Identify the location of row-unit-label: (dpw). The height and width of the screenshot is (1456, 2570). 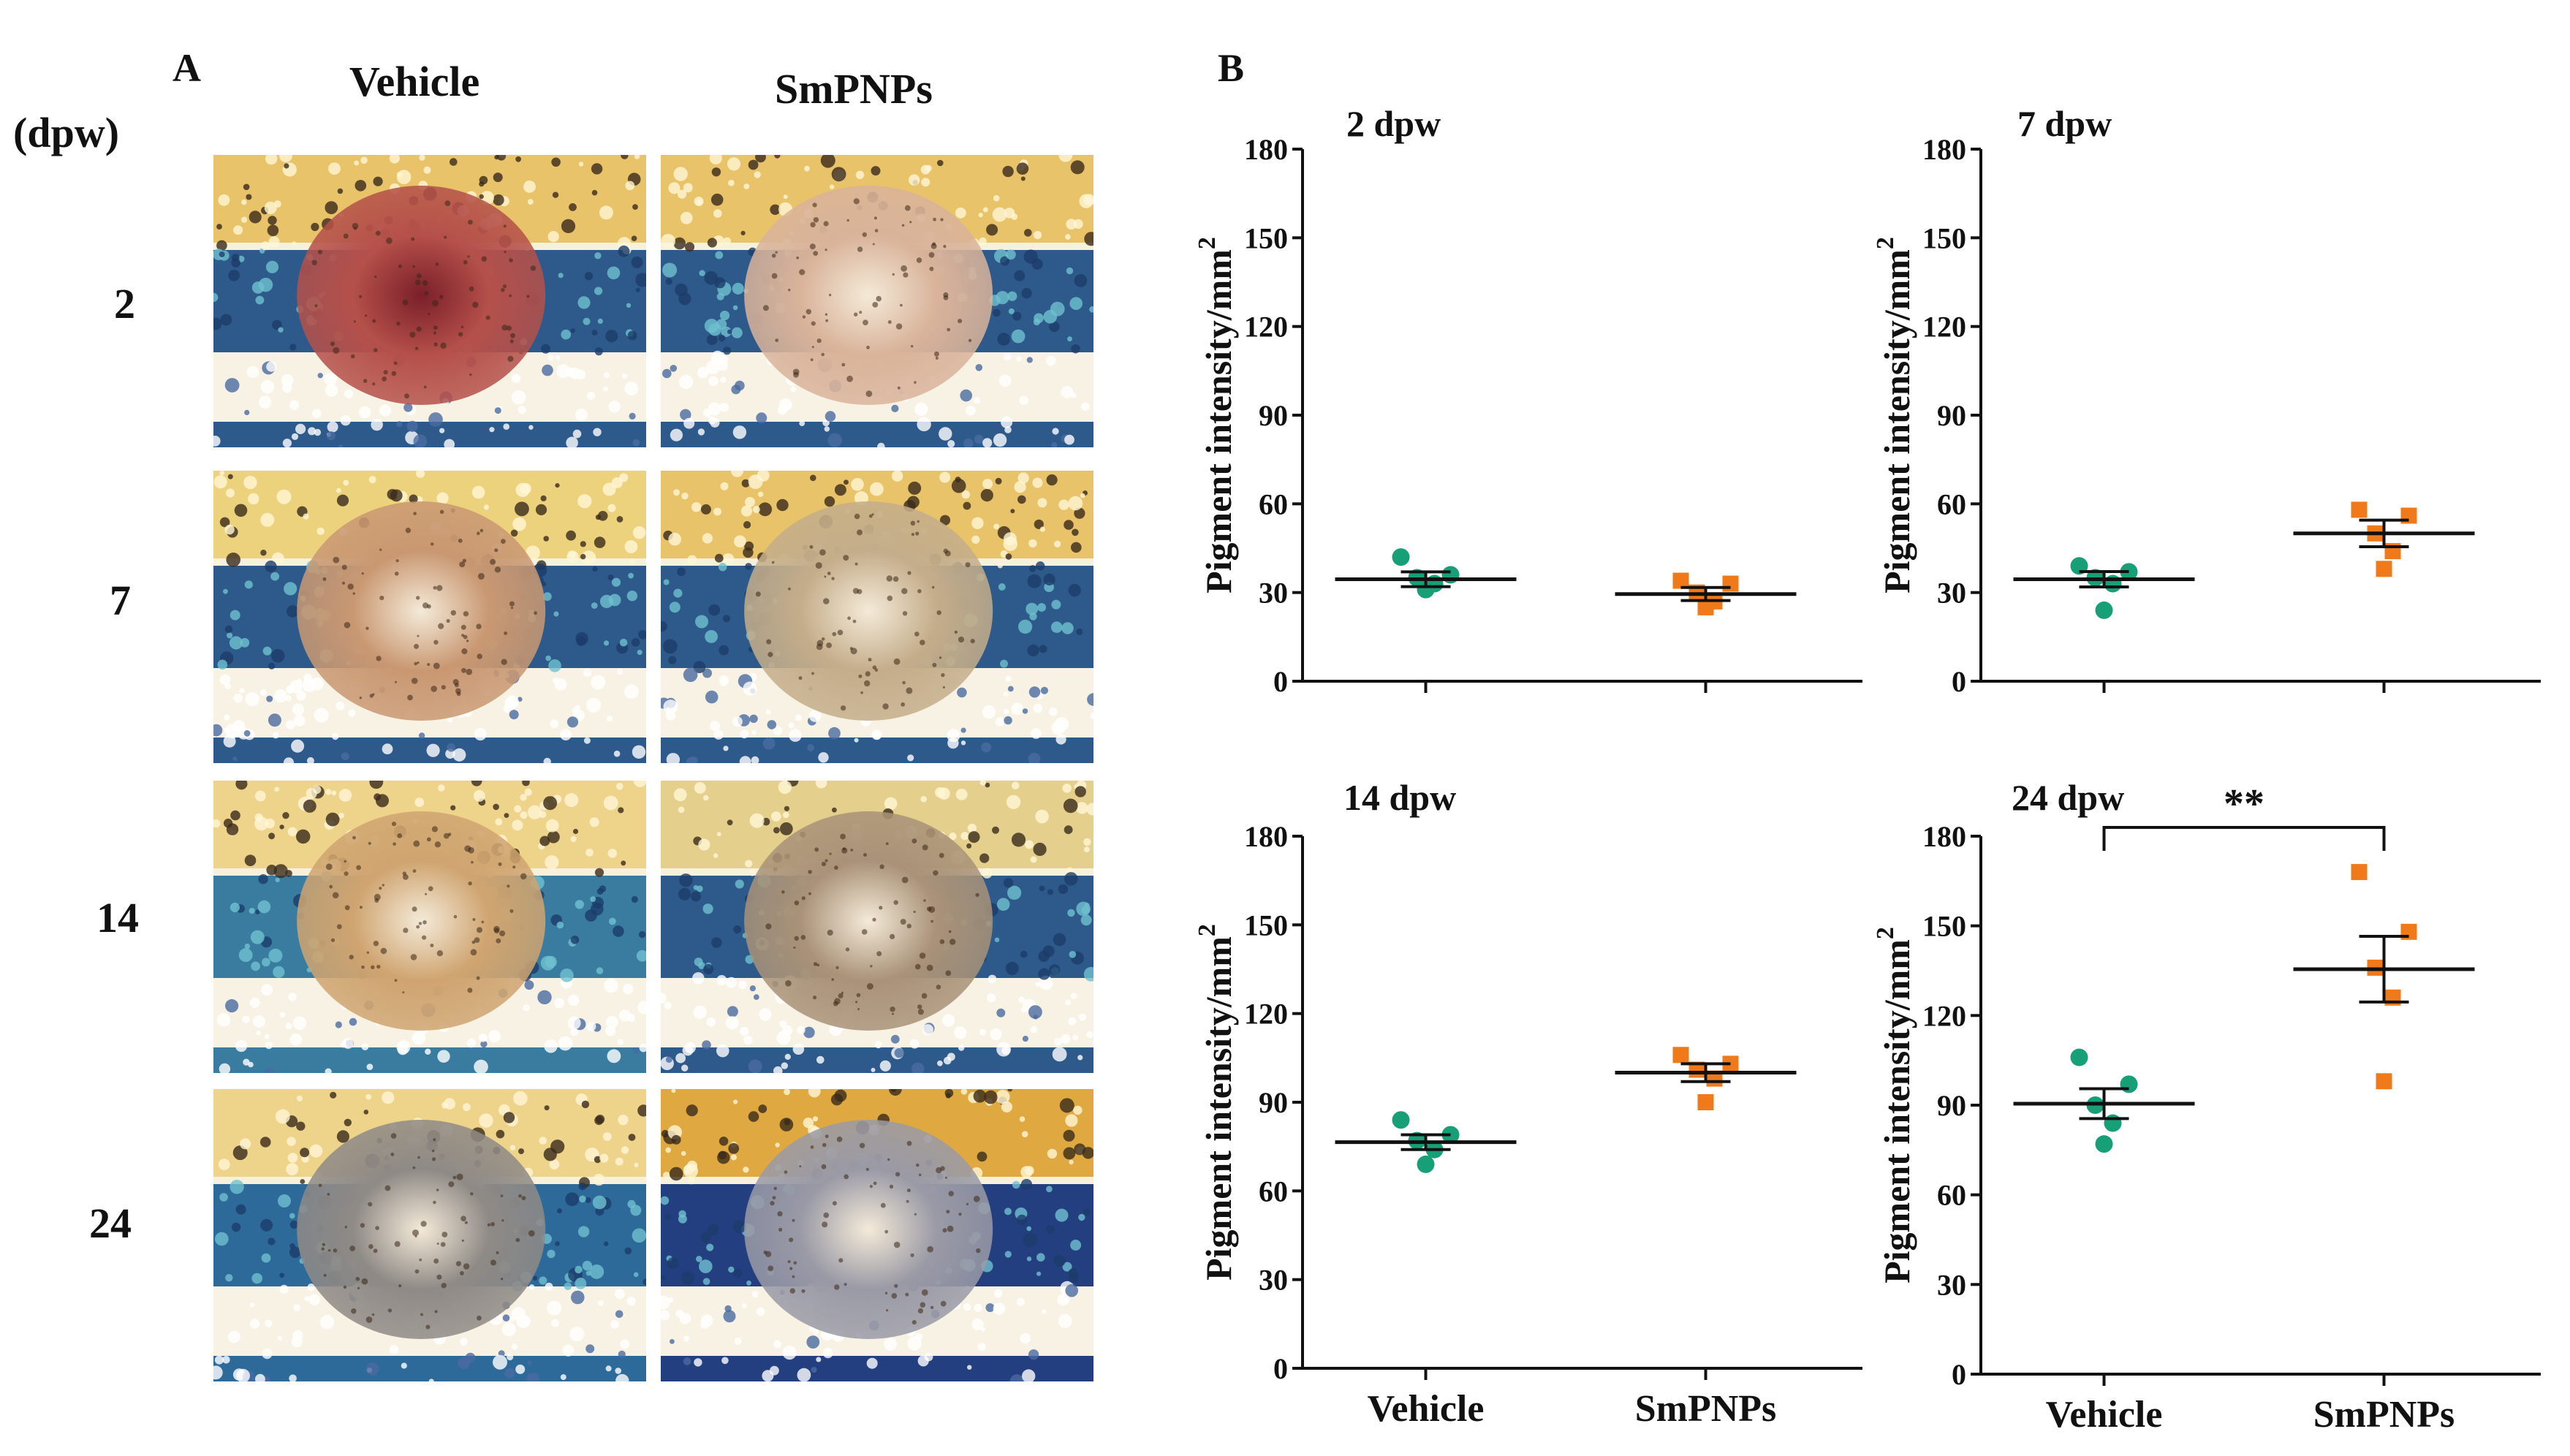
(66, 132).